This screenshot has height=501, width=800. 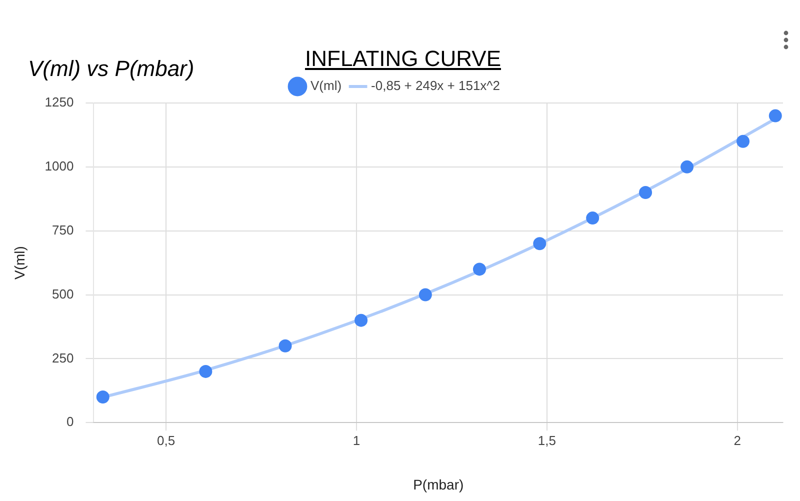 I want to click on y-tick-label: 0, so click(x=70, y=422).